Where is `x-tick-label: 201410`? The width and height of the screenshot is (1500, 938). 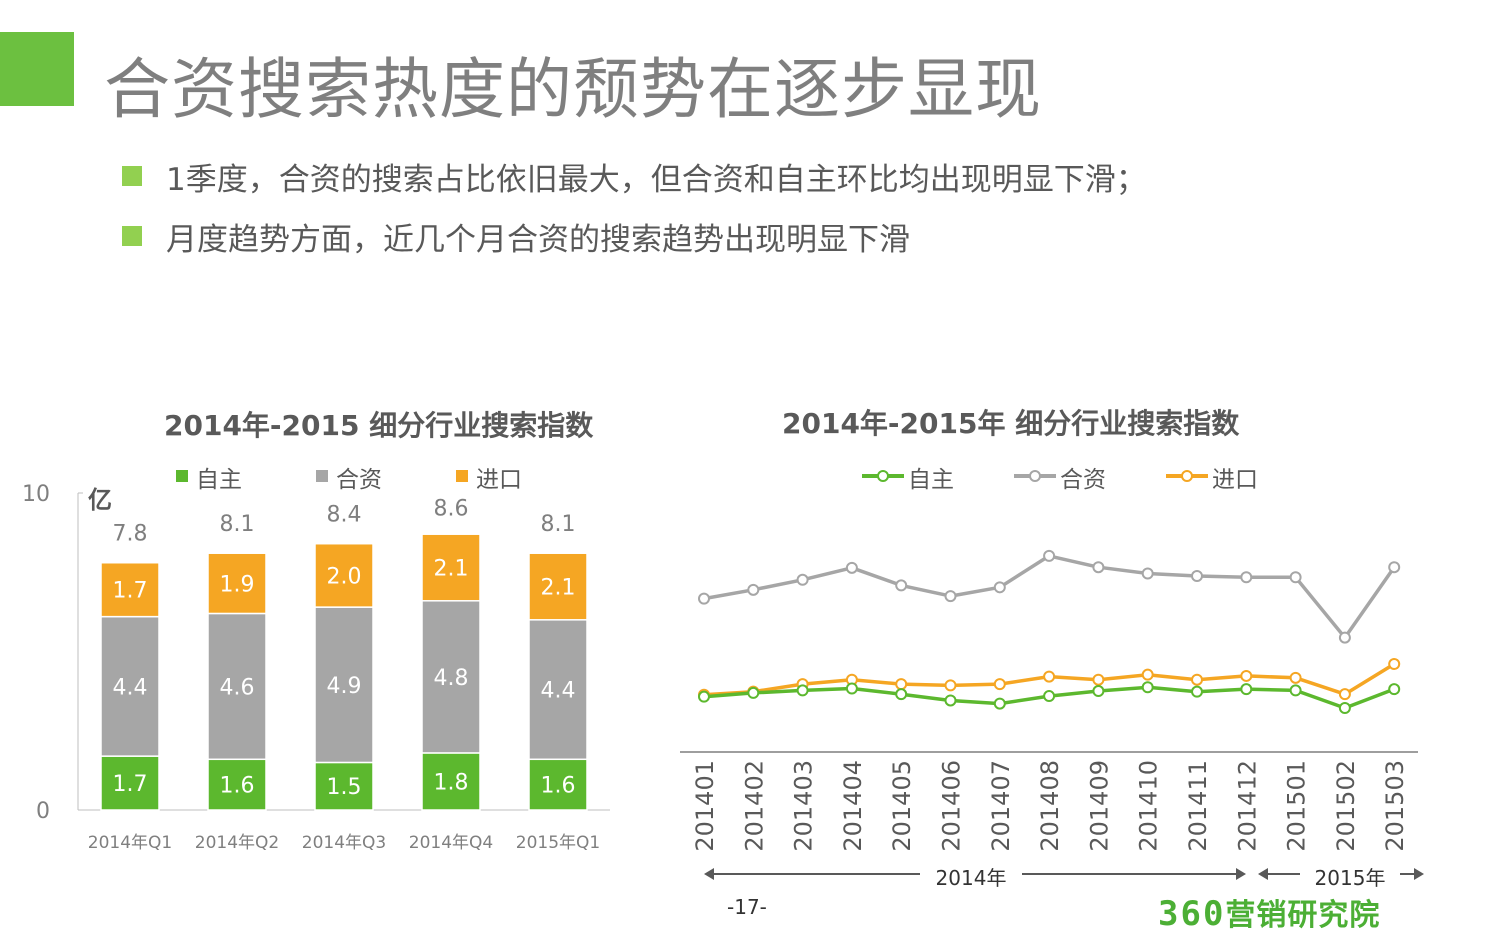
x-tick-label: 201410 is located at coordinates (1149, 806).